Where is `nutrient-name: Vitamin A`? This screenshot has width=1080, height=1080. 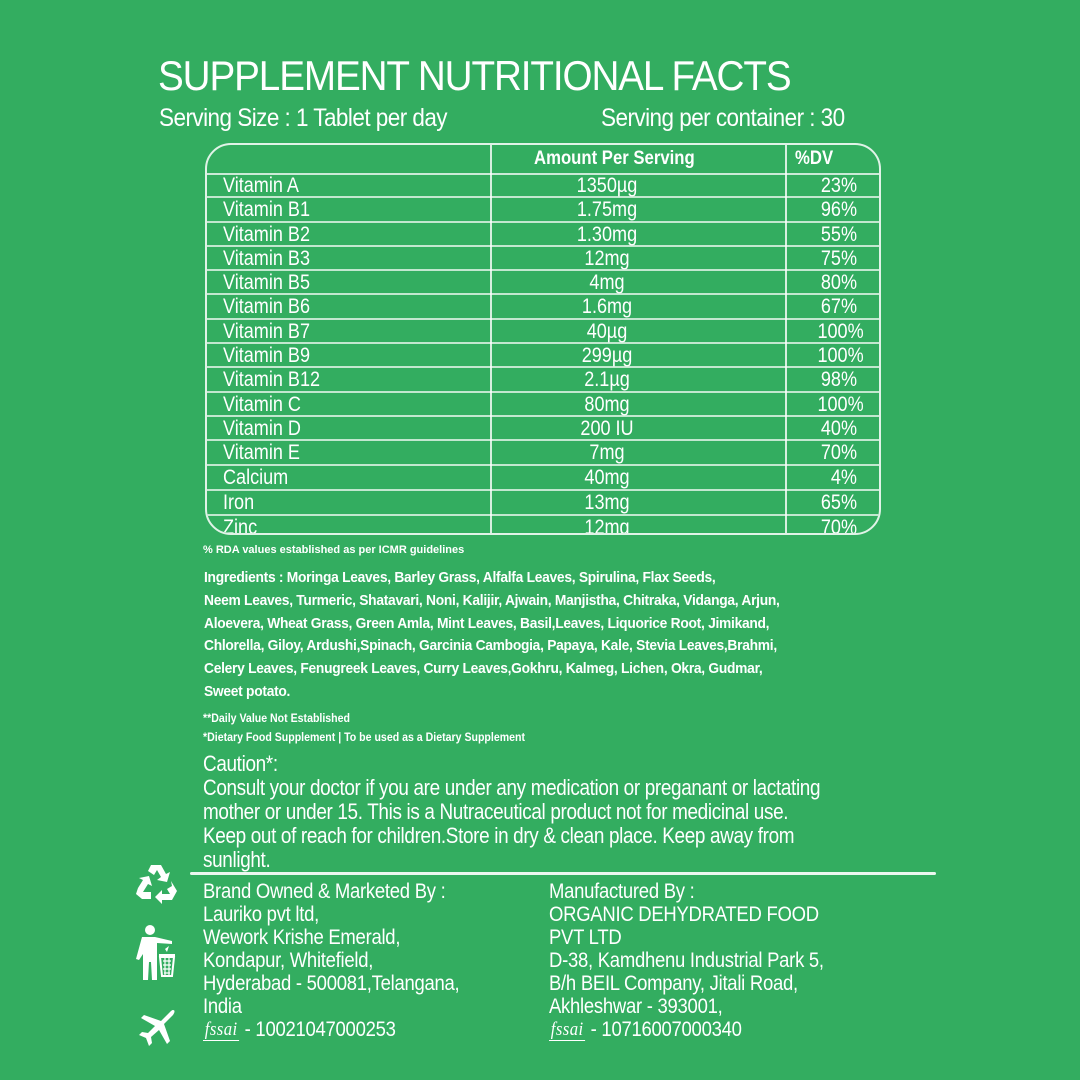
nutrient-name: Vitamin A is located at coordinates (261, 185).